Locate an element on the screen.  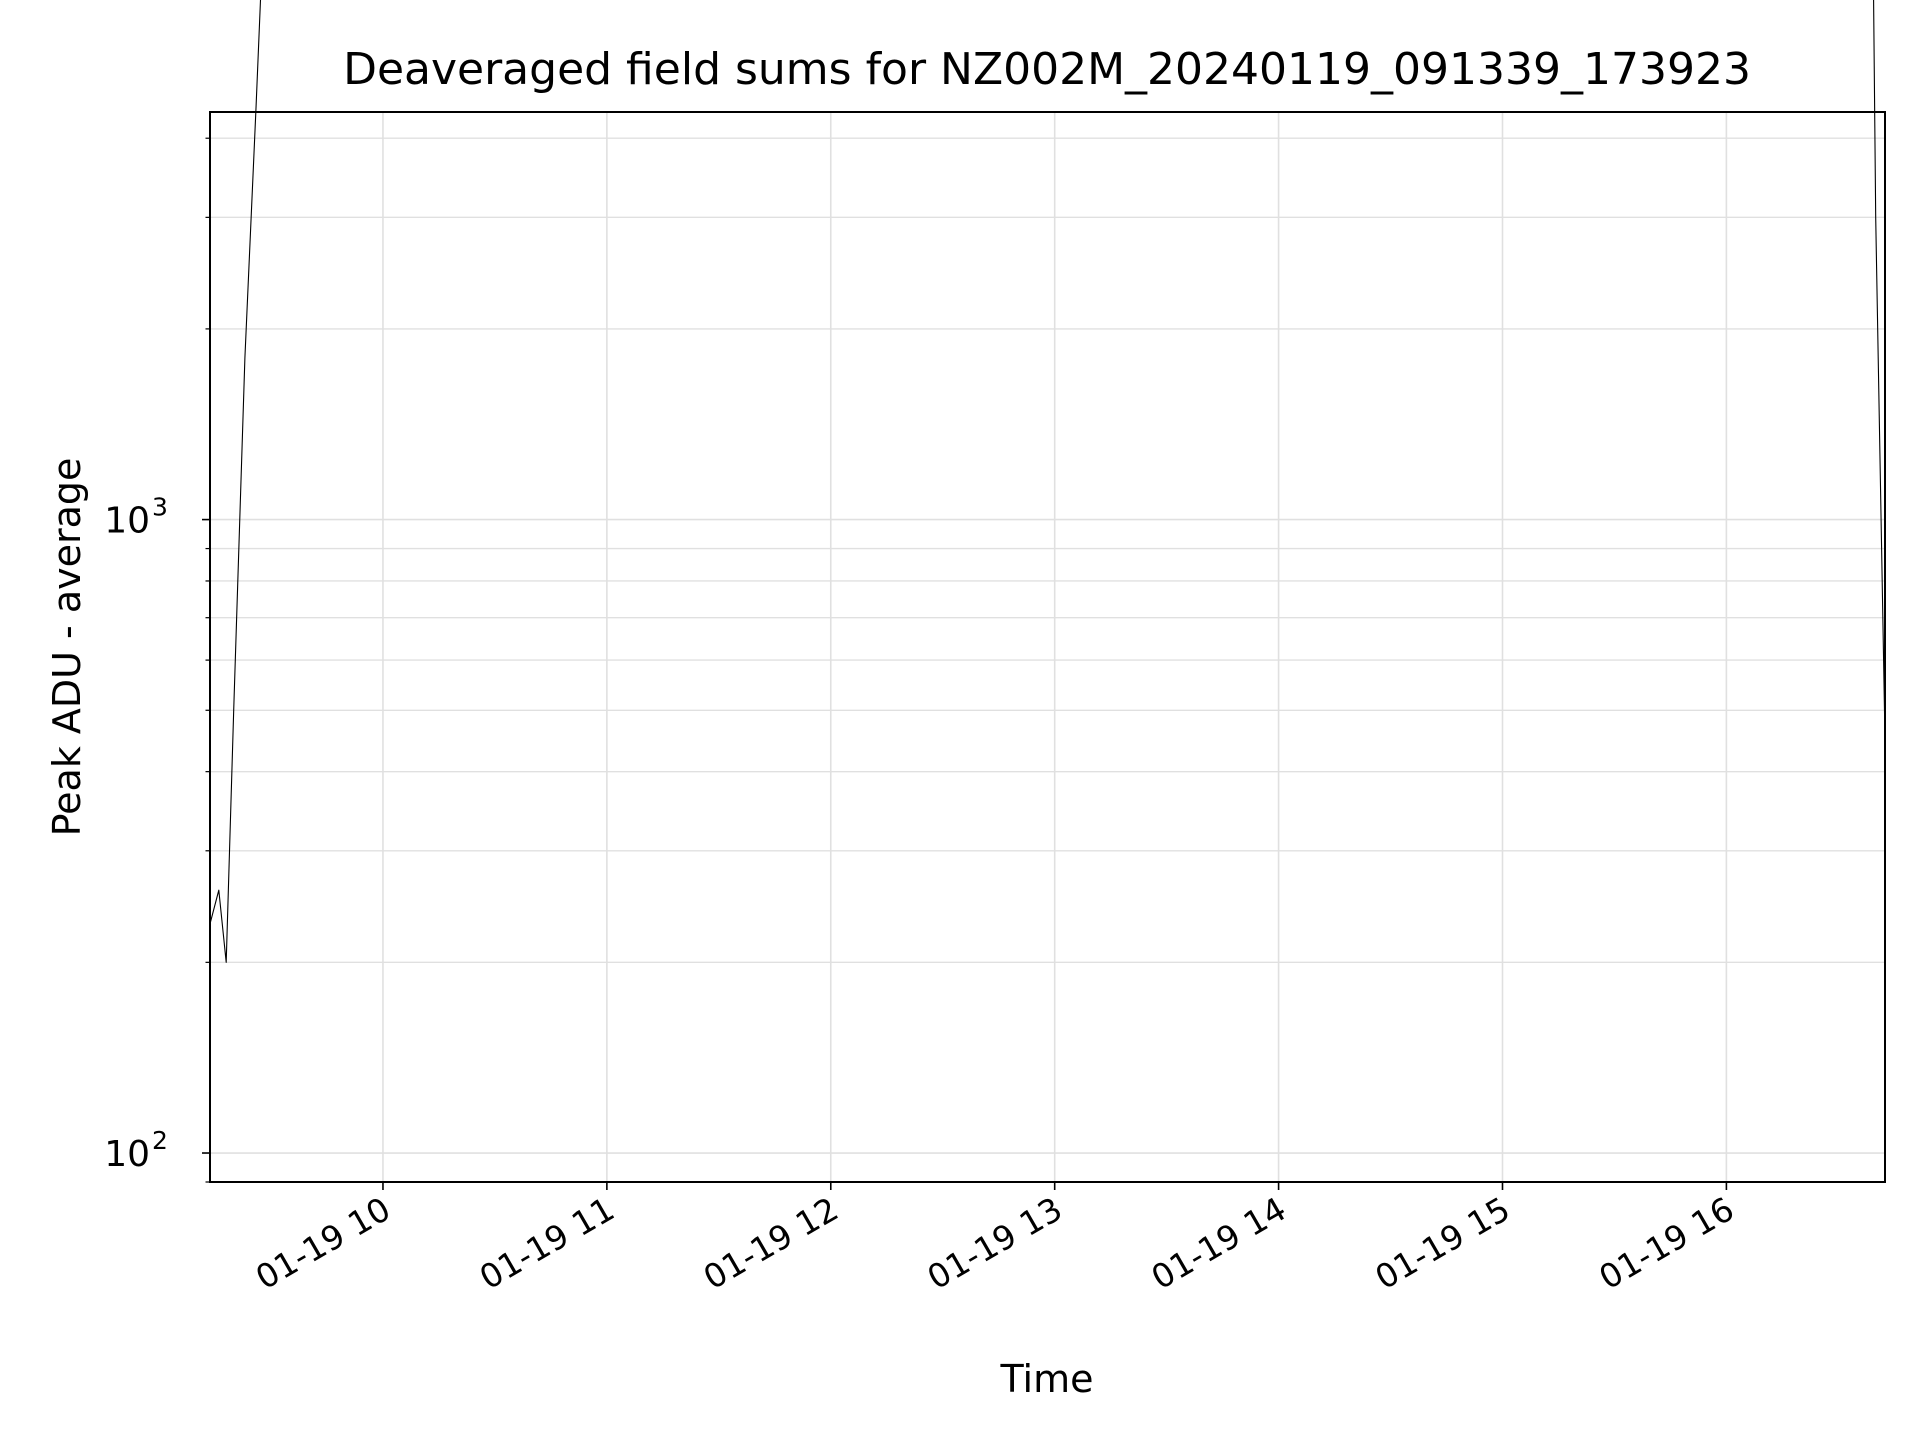
y-tick-label-exponent: 3 is located at coordinates (160, 507).